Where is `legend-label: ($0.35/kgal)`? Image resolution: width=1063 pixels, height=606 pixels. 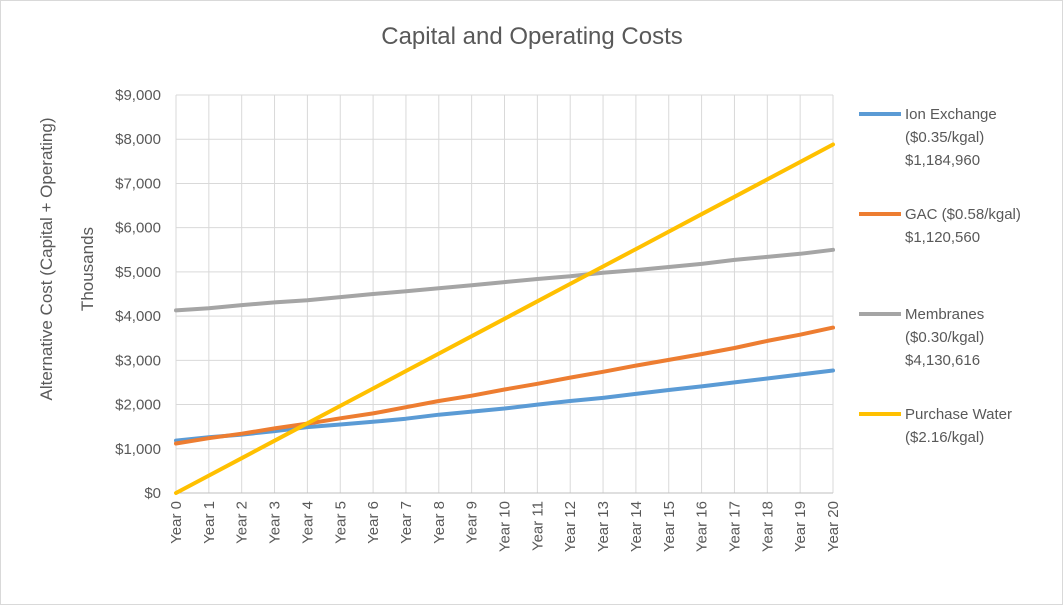
legend-label: ($0.35/kgal) is located at coordinates (944, 137).